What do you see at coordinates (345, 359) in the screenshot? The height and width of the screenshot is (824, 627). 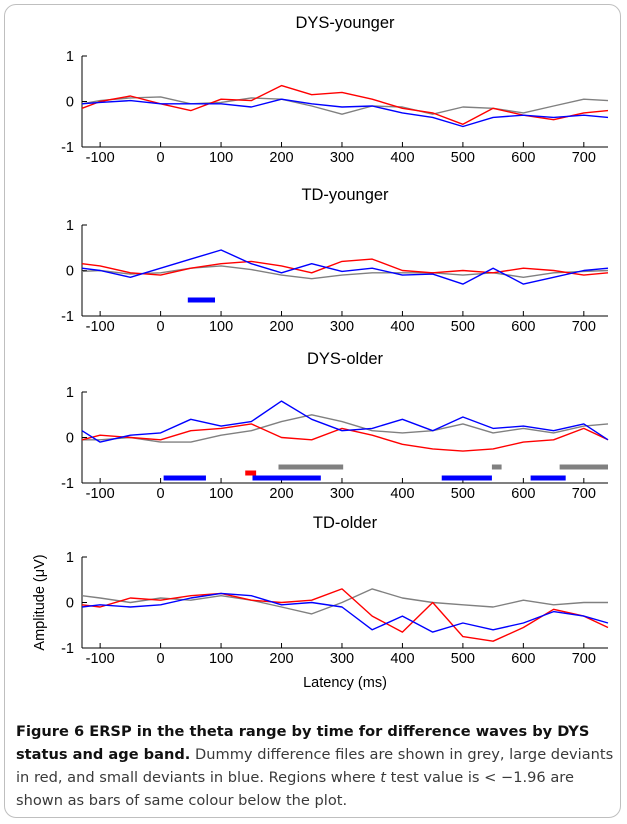 I see `chart-title: DYS-older` at bounding box center [345, 359].